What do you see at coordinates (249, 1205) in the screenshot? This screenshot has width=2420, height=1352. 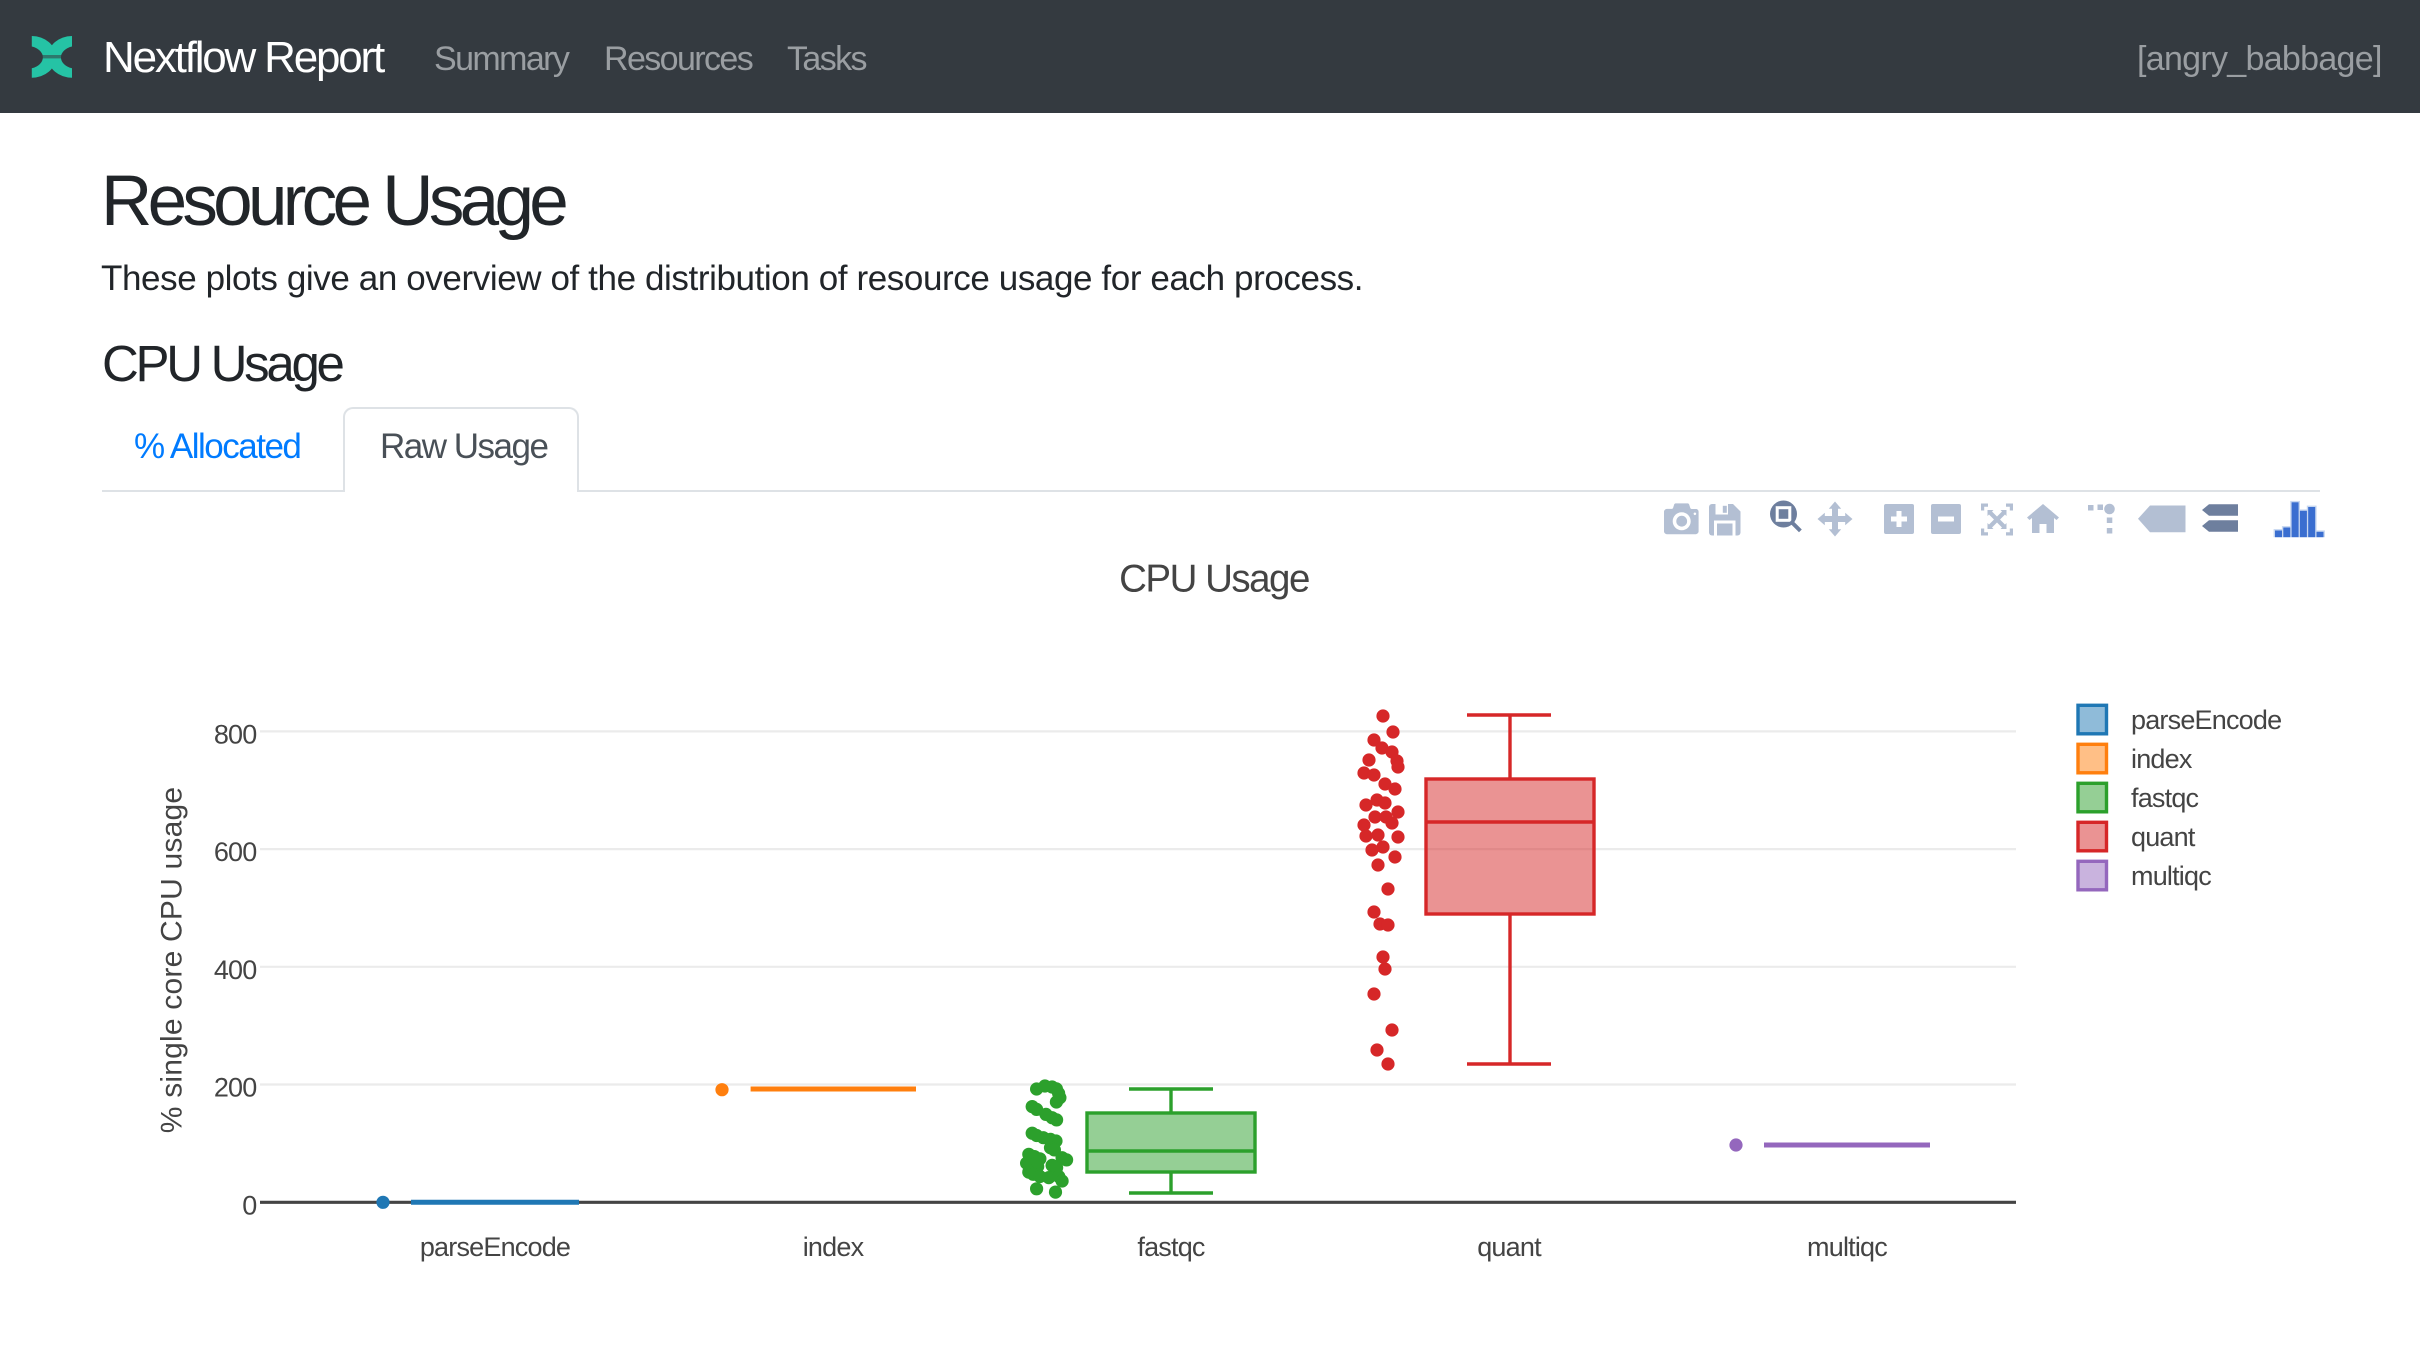 I see `svg-text: 0` at bounding box center [249, 1205].